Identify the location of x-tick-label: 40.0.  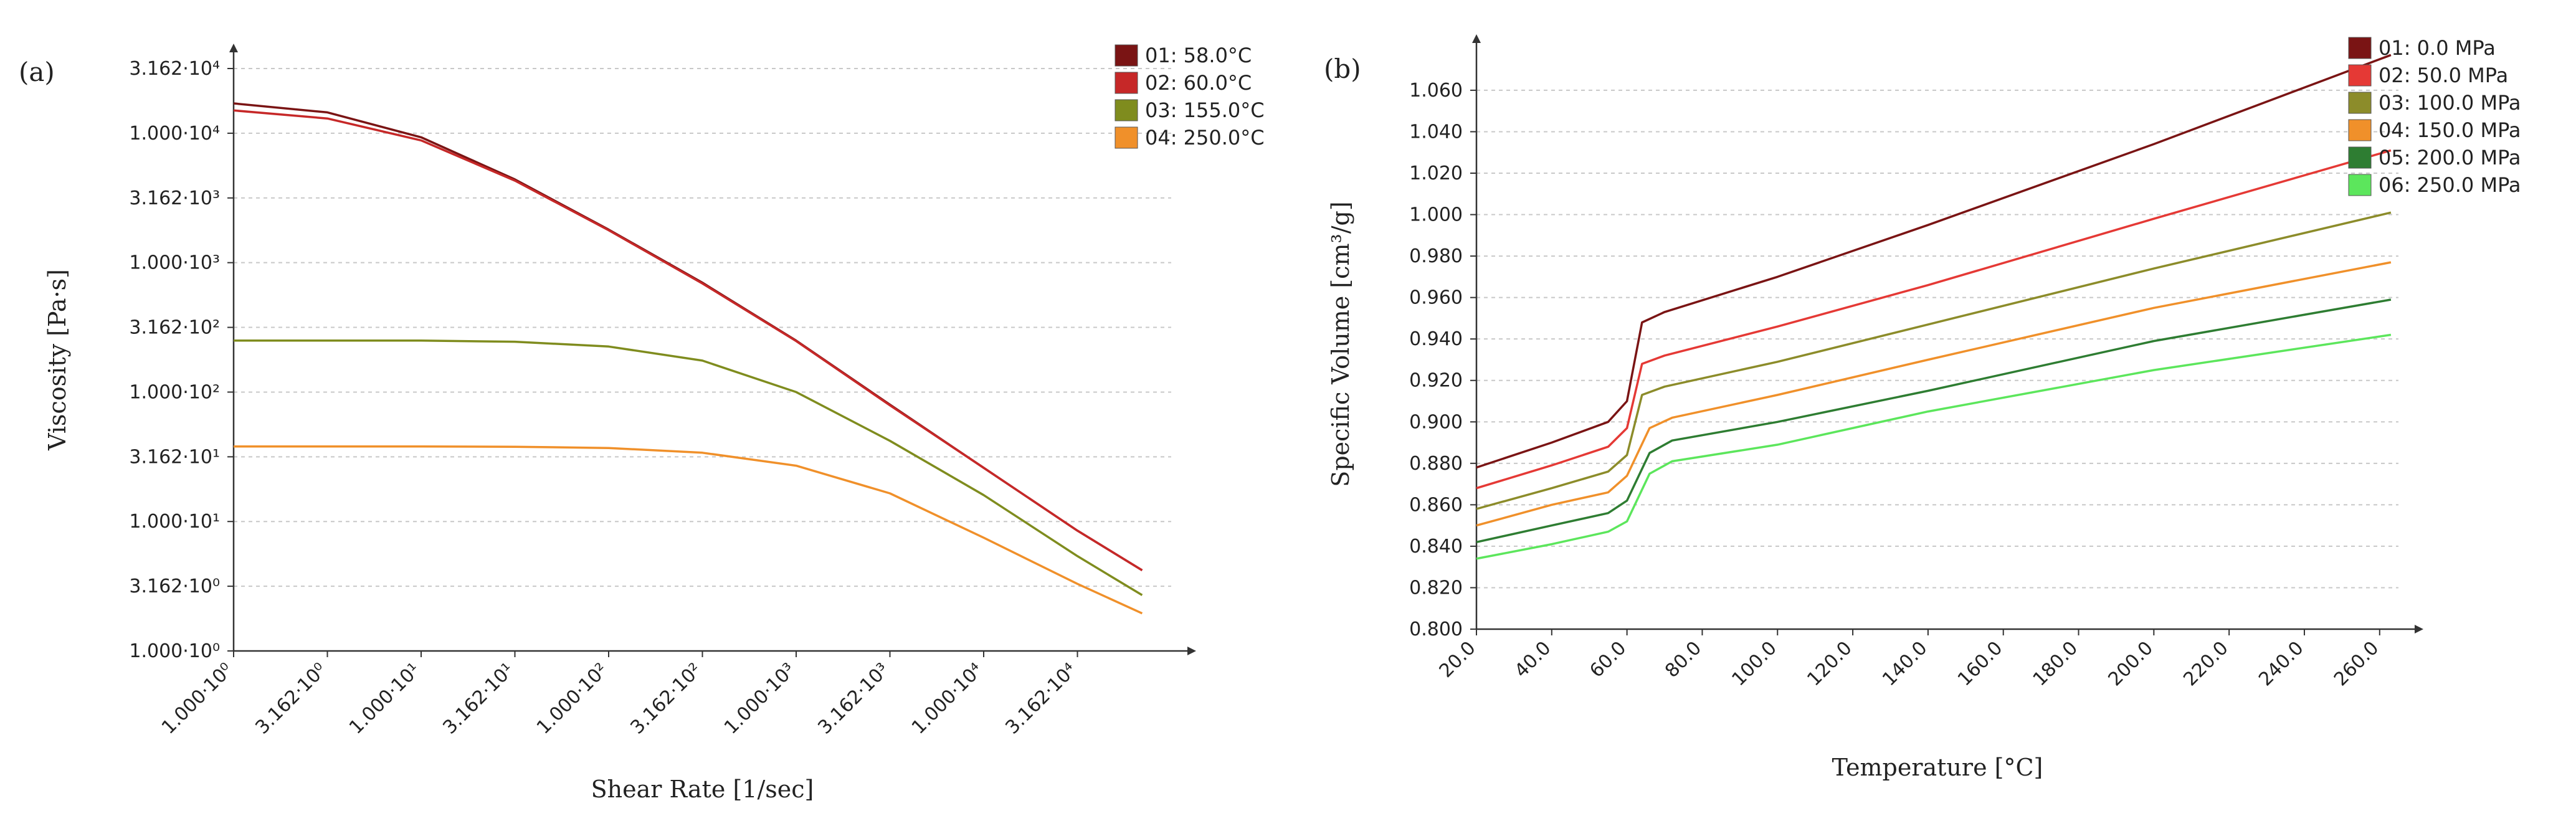
(1532, 659).